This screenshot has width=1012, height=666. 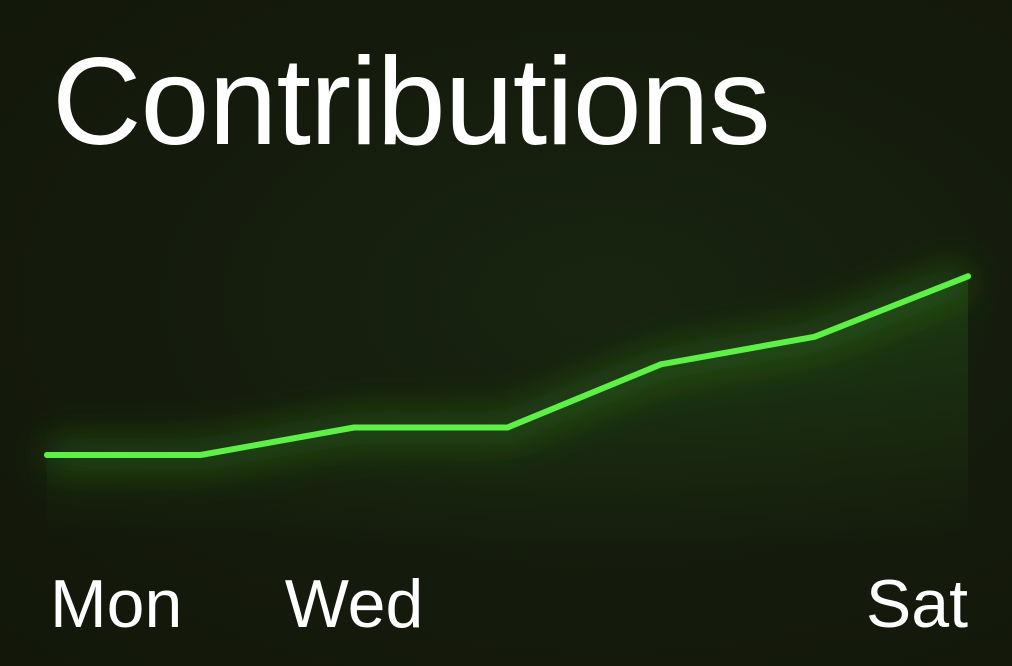 I want to click on data-point-sat, so click(x=814, y=336).